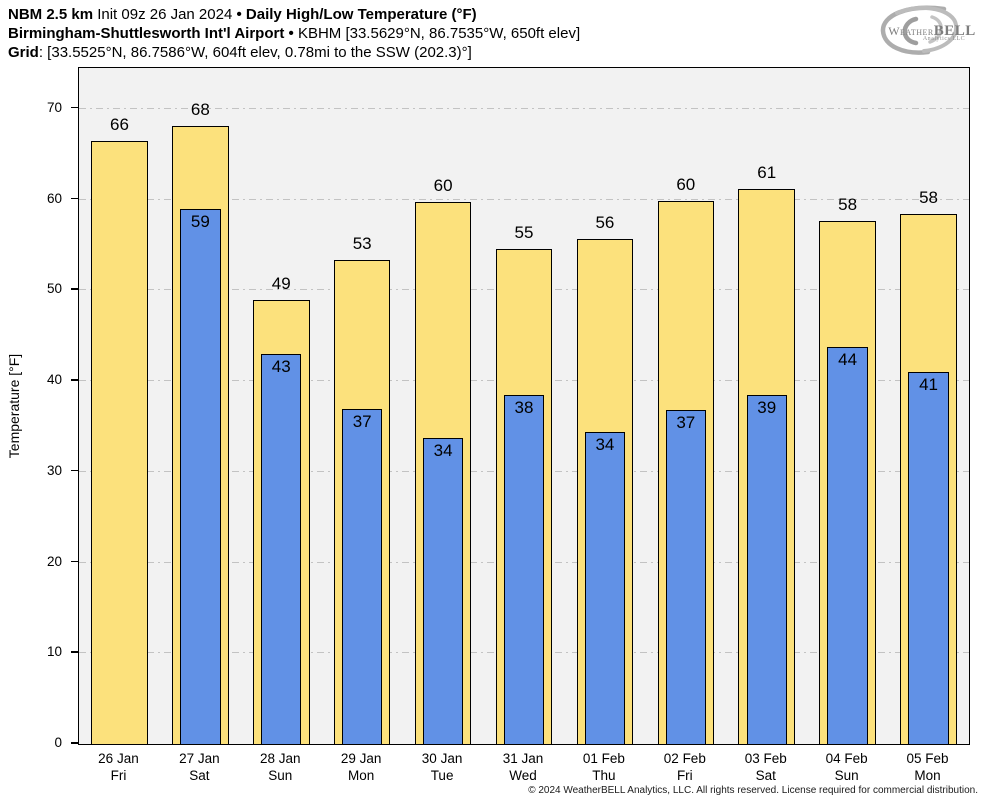 The image size is (984, 808). I want to click on x-axis-label: 26 Jan Fri, so click(118, 767).